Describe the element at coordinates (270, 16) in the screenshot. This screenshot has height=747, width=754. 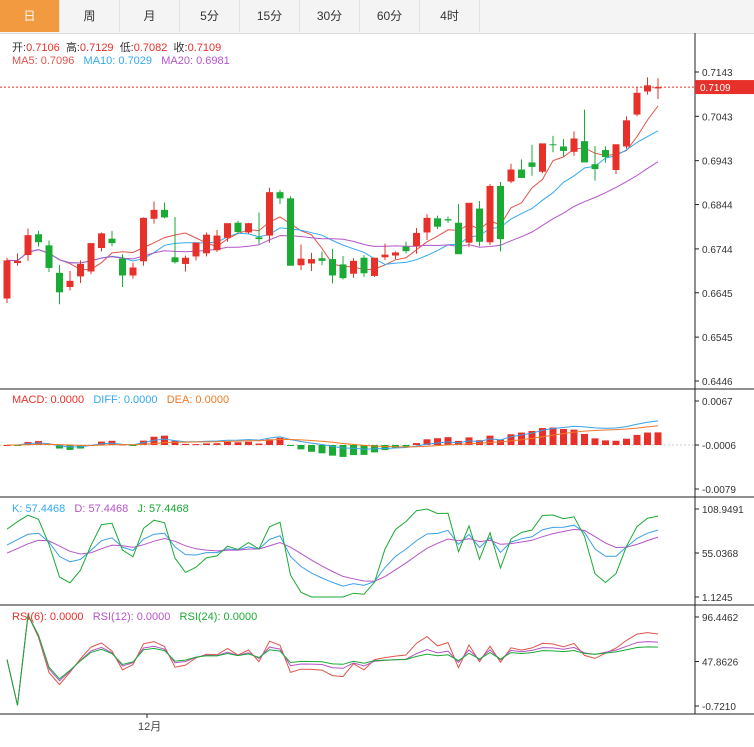
I see `tab-5: 15分` at that location.